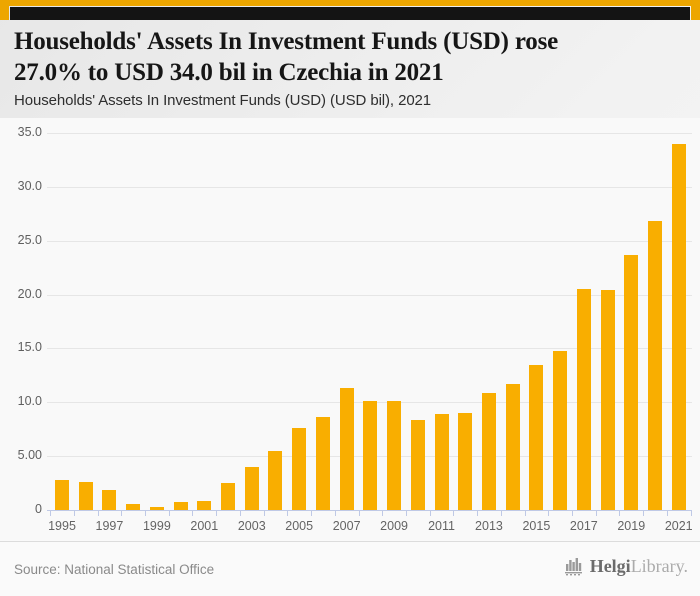 This screenshot has height=596, width=700. What do you see at coordinates (299, 526) in the screenshot?
I see `x-axis-tick-label: 2005` at bounding box center [299, 526].